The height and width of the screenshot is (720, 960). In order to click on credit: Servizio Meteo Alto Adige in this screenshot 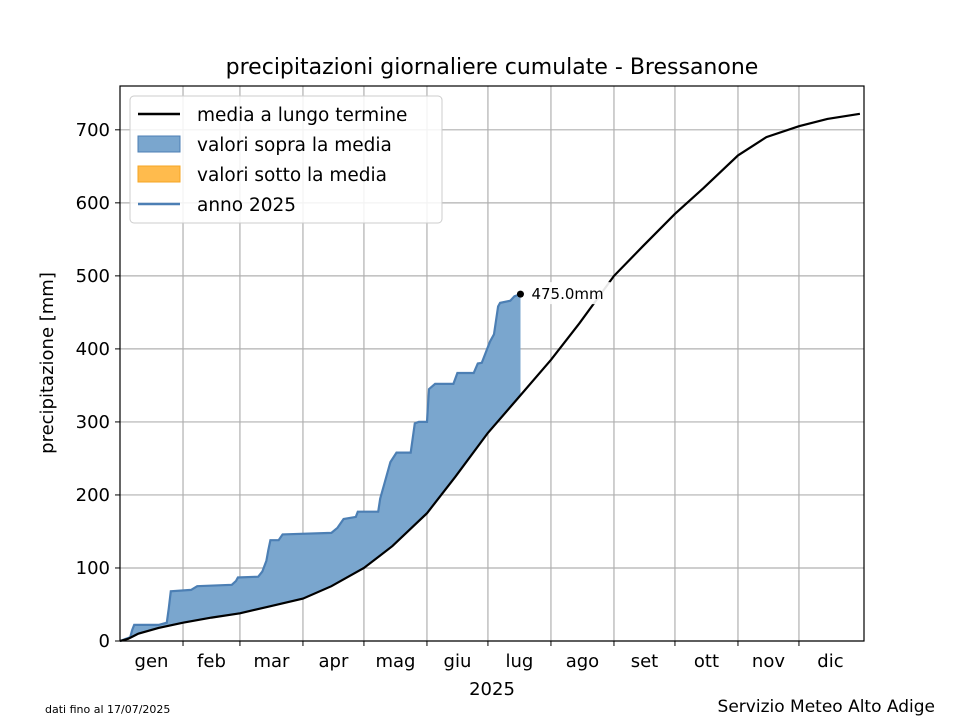, I will do `click(826, 707)`.